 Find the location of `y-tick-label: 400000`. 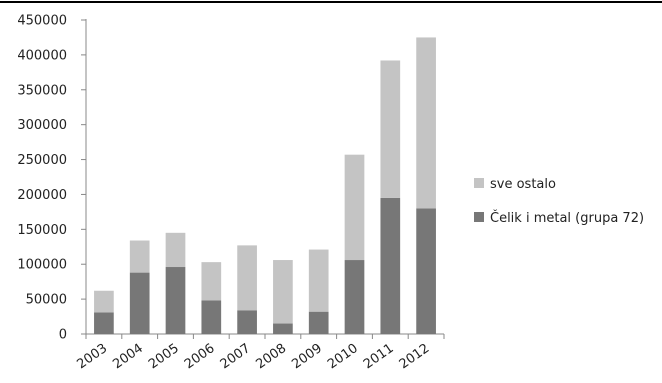

y-tick-label: 400000 is located at coordinates (42, 55).